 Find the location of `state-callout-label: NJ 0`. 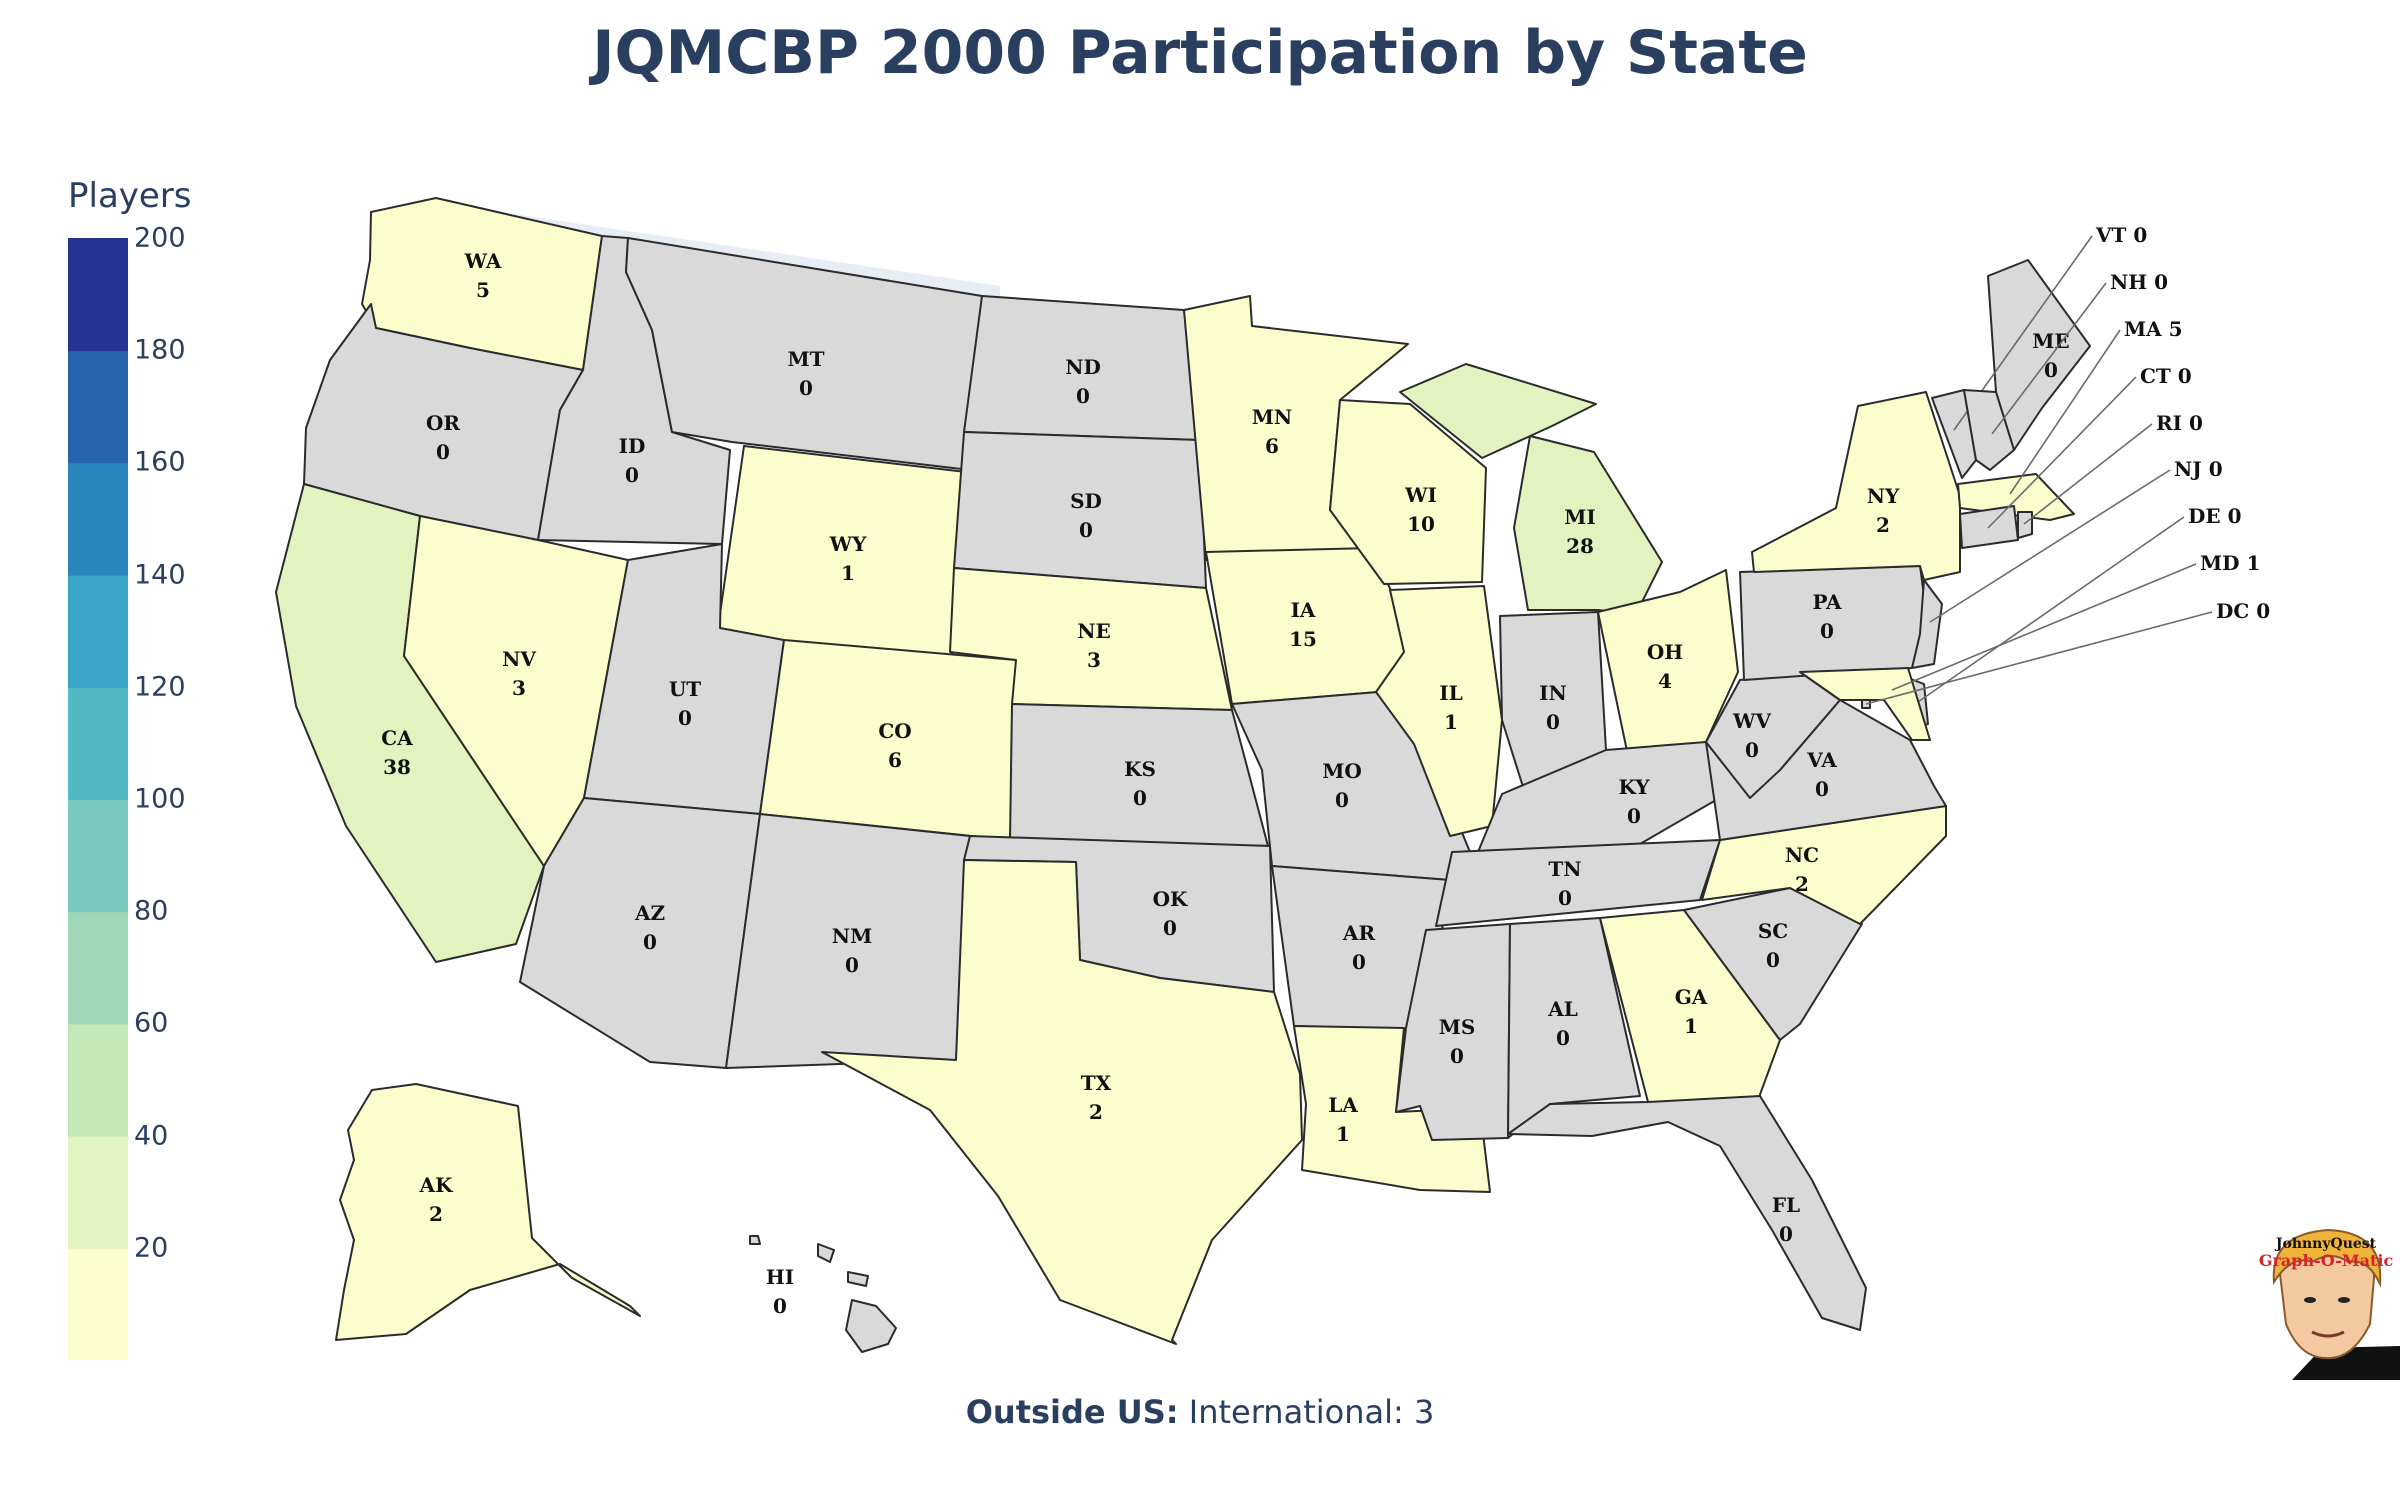

state-callout-label: NJ 0 is located at coordinates (2198, 469).